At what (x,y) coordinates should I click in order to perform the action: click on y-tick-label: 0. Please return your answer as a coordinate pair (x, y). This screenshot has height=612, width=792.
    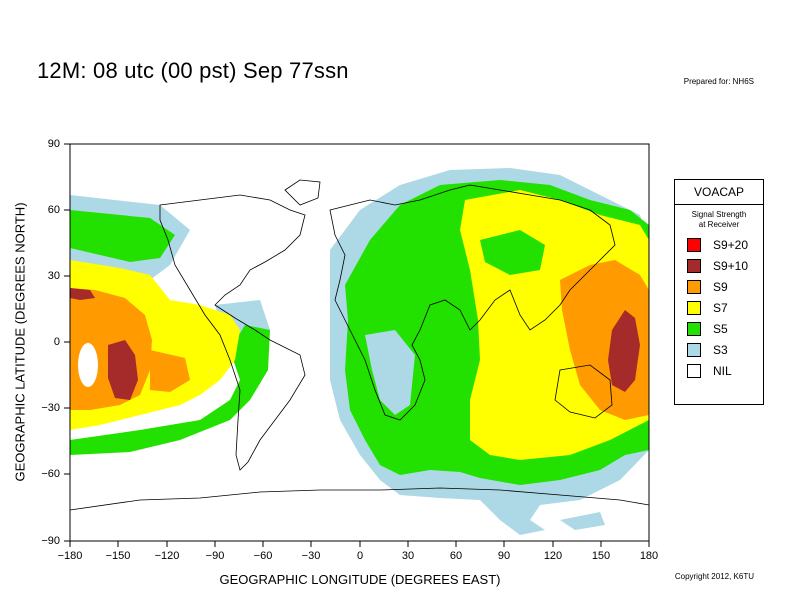
    Looking at the image, I should click on (56, 342).